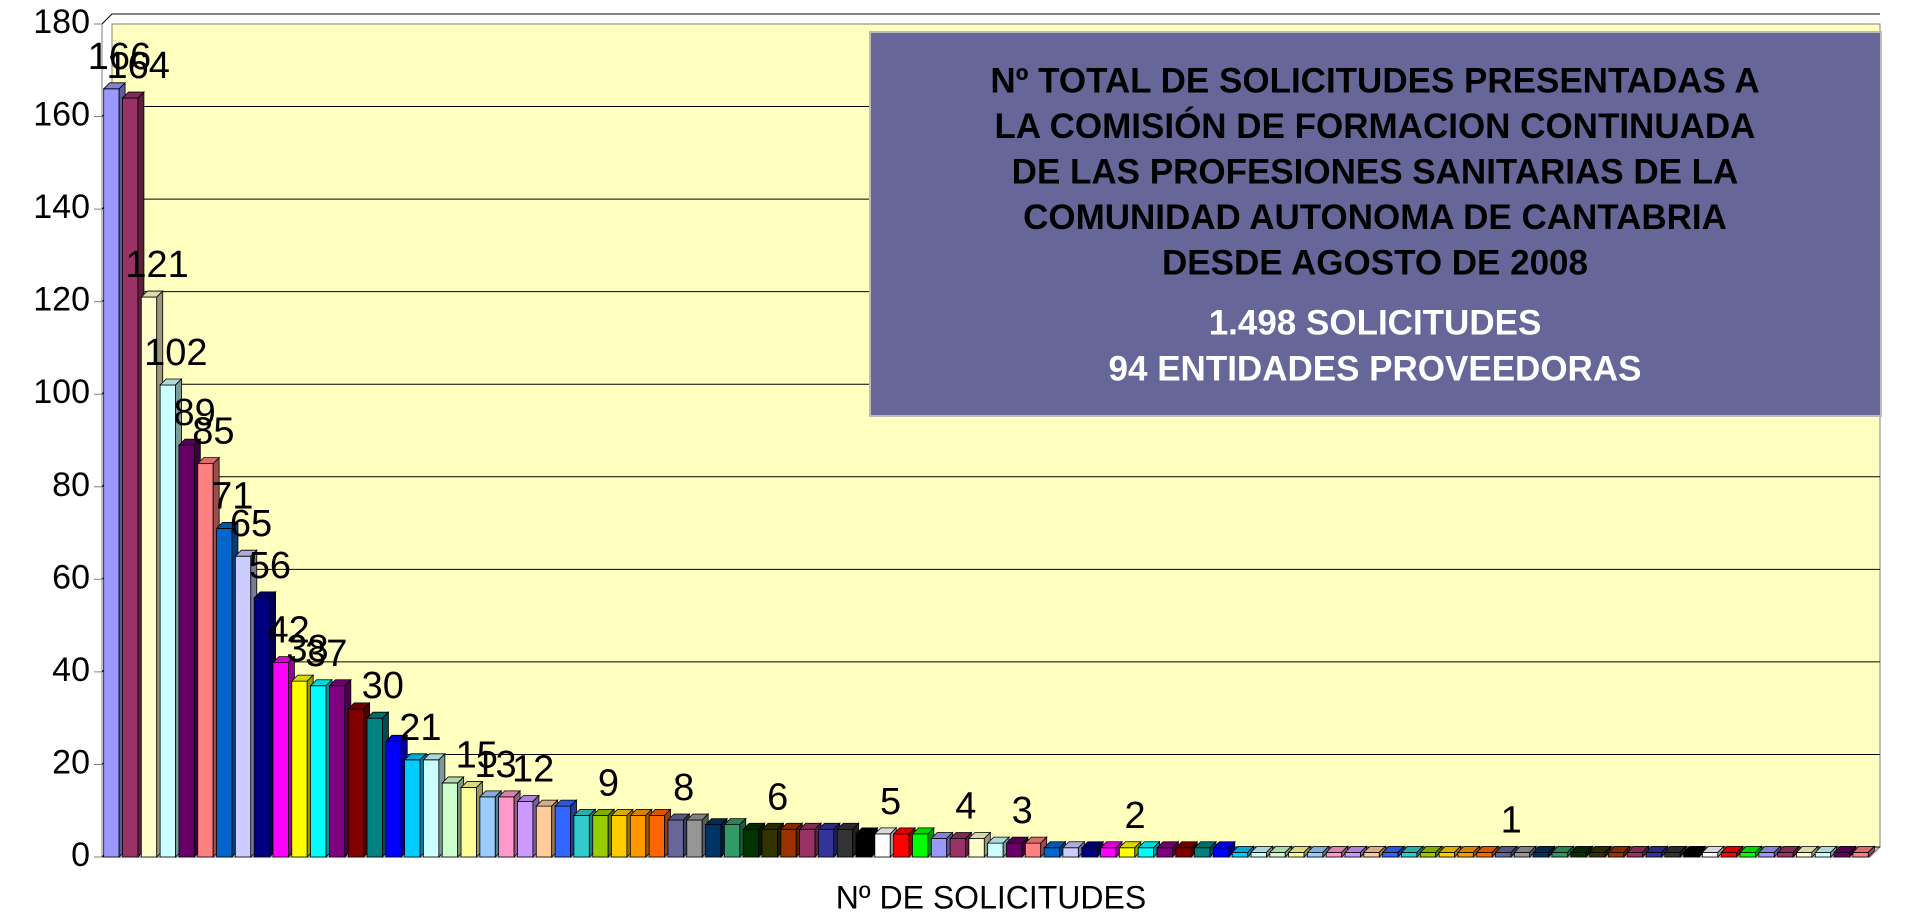 This screenshot has height=917, width=1905. What do you see at coordinates (420, 728) in the screenshot?
I see `value-label: 21` at bounding box center [420, 728].